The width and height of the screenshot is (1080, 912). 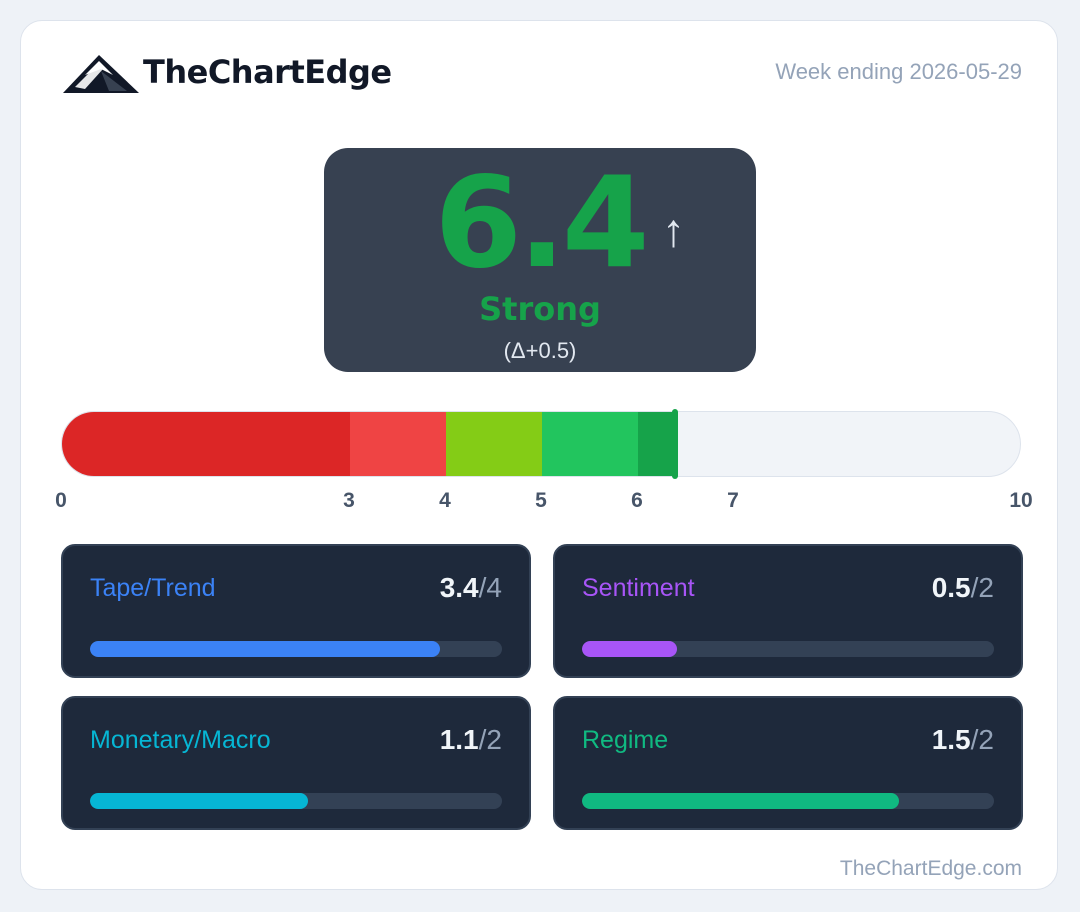 What do you see at coordinates (788, 763) in the screenshot?
I see `metric-card: Regime 1.5/2` at bounding box center [788, 763].